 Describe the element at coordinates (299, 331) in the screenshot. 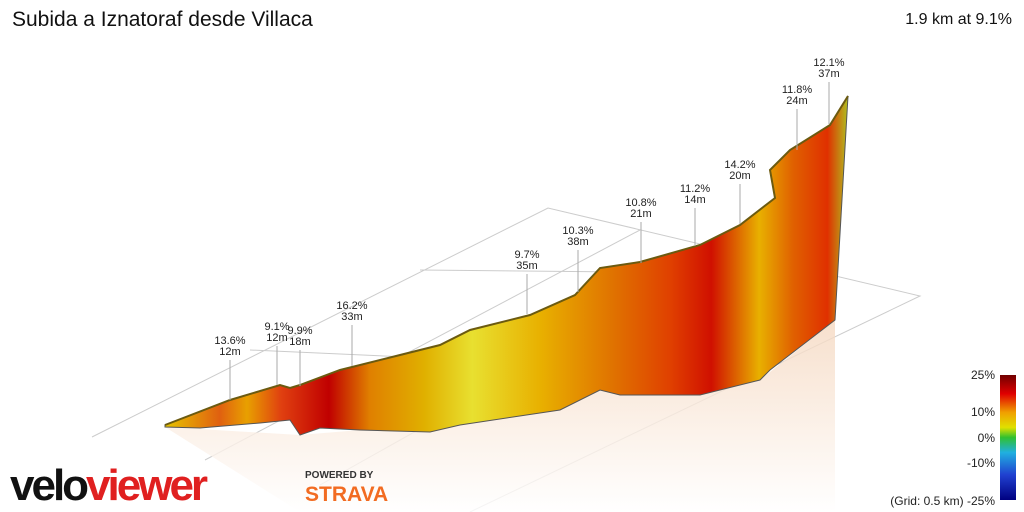

I see `grade-label: 9.9%` at that location.